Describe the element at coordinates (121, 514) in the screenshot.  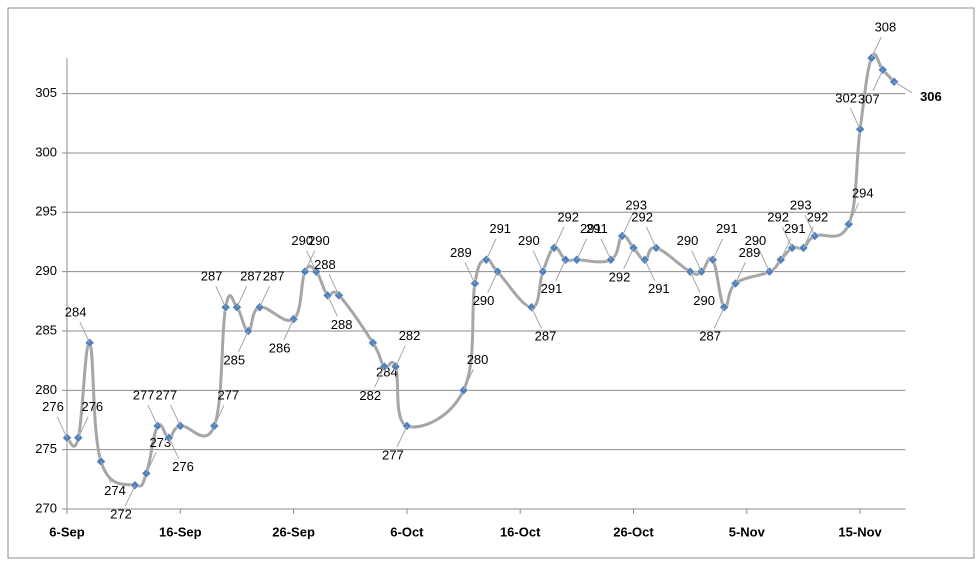
I see `data-label: 272` at that location.